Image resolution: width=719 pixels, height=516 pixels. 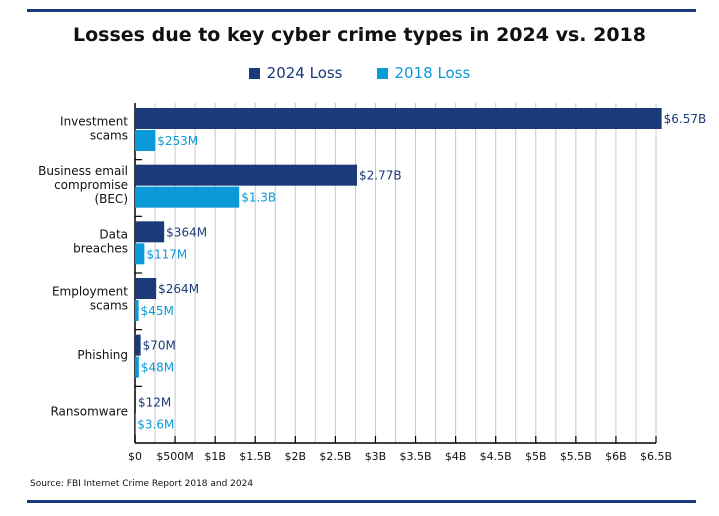 I want to click on x-tick-label: $6.5B, so click(x=656, y=456).